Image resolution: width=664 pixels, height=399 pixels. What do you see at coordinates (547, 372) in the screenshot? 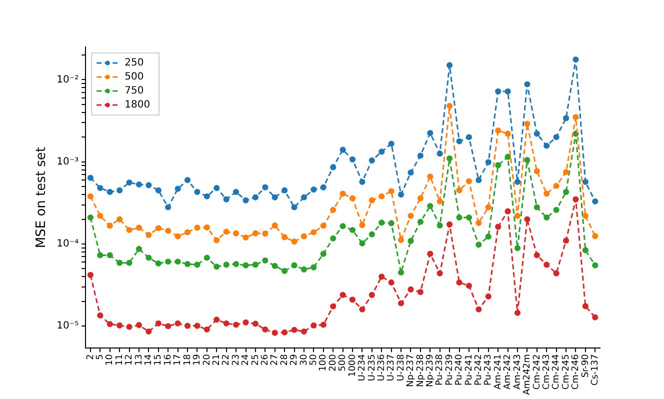
I see `x-tick-label: Cm-243` at bounding box center [547, 372].